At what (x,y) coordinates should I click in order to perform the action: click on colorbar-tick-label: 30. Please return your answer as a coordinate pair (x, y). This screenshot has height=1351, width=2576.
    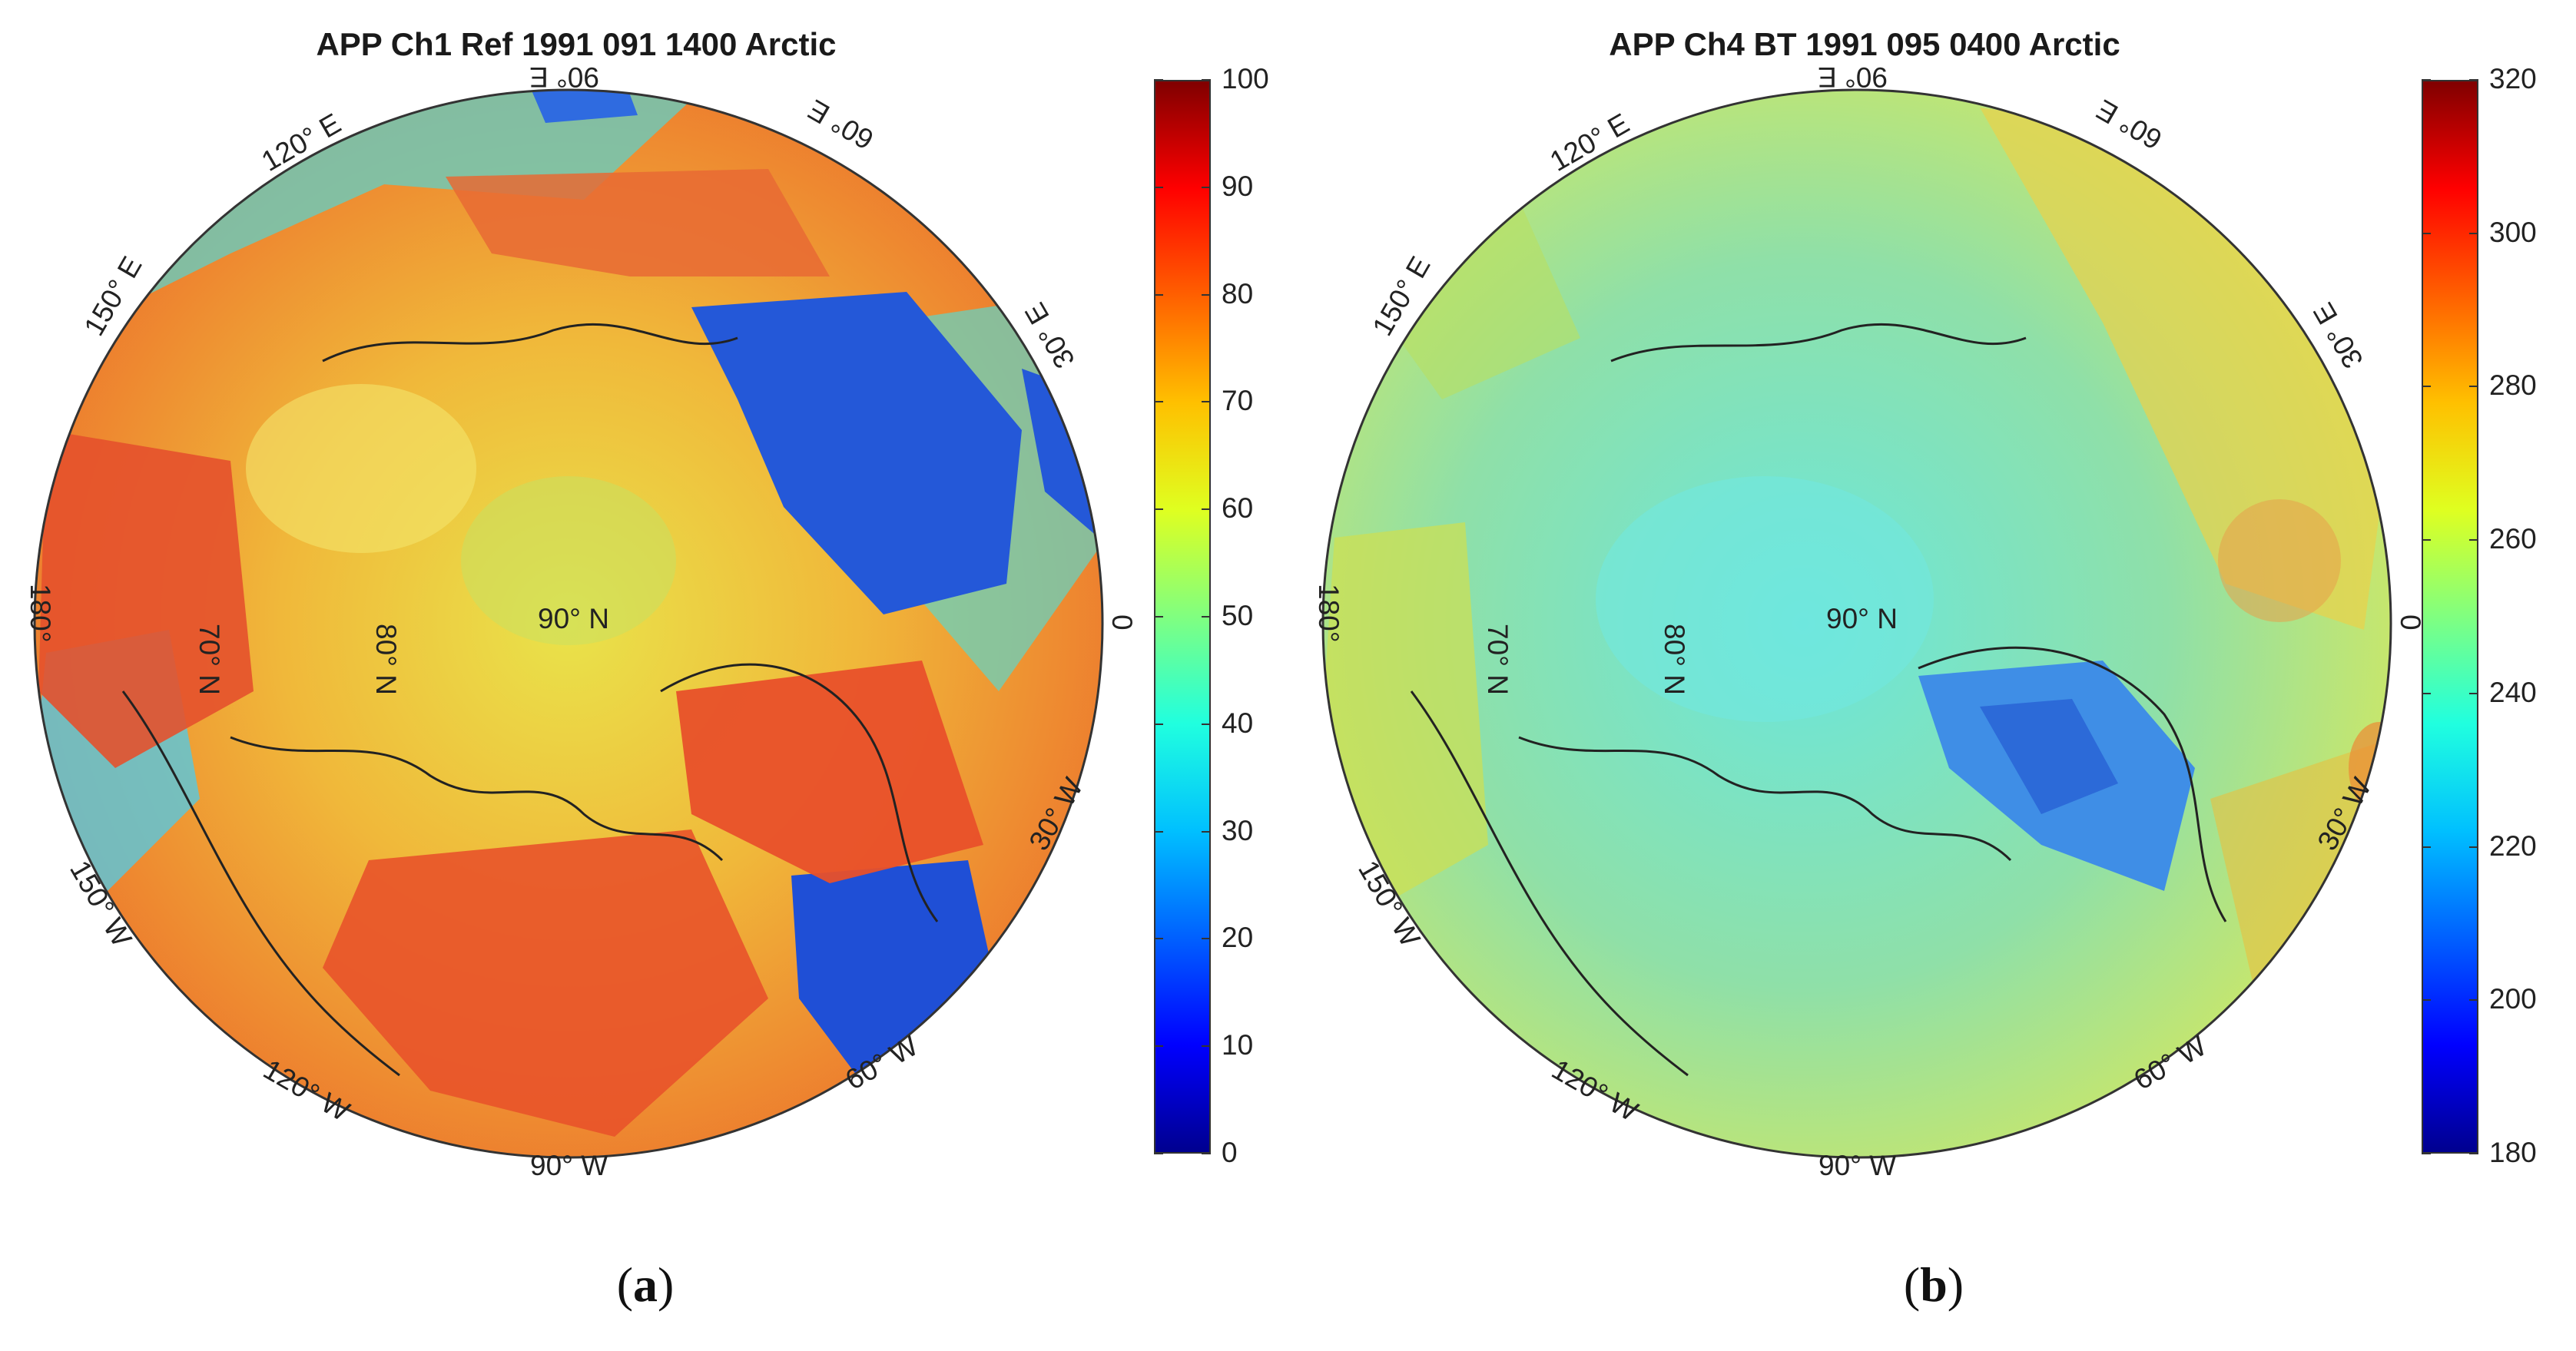
    Looking at the image, I should click on (1238, 830).